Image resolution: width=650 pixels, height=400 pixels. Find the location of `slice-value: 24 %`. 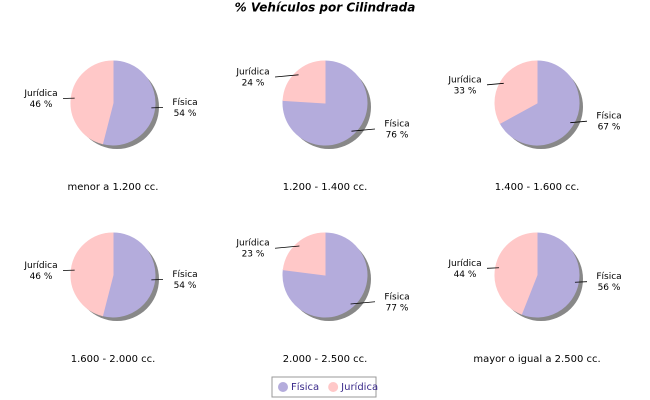

slice-value: 24 % is located at coordinates (253, 83).